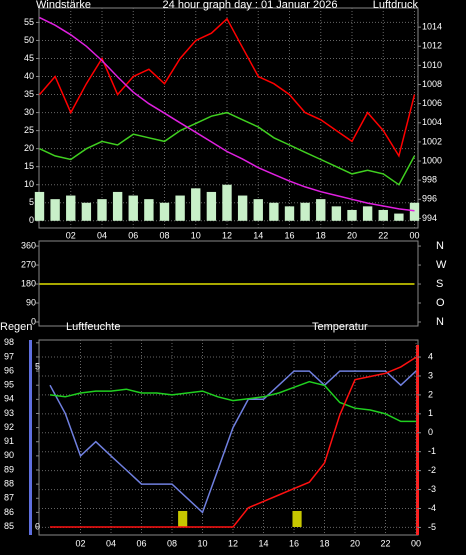  Describe the element at coordinates (432, 489) in the screenshot. I see `y2-tick-label: -3` at that location.